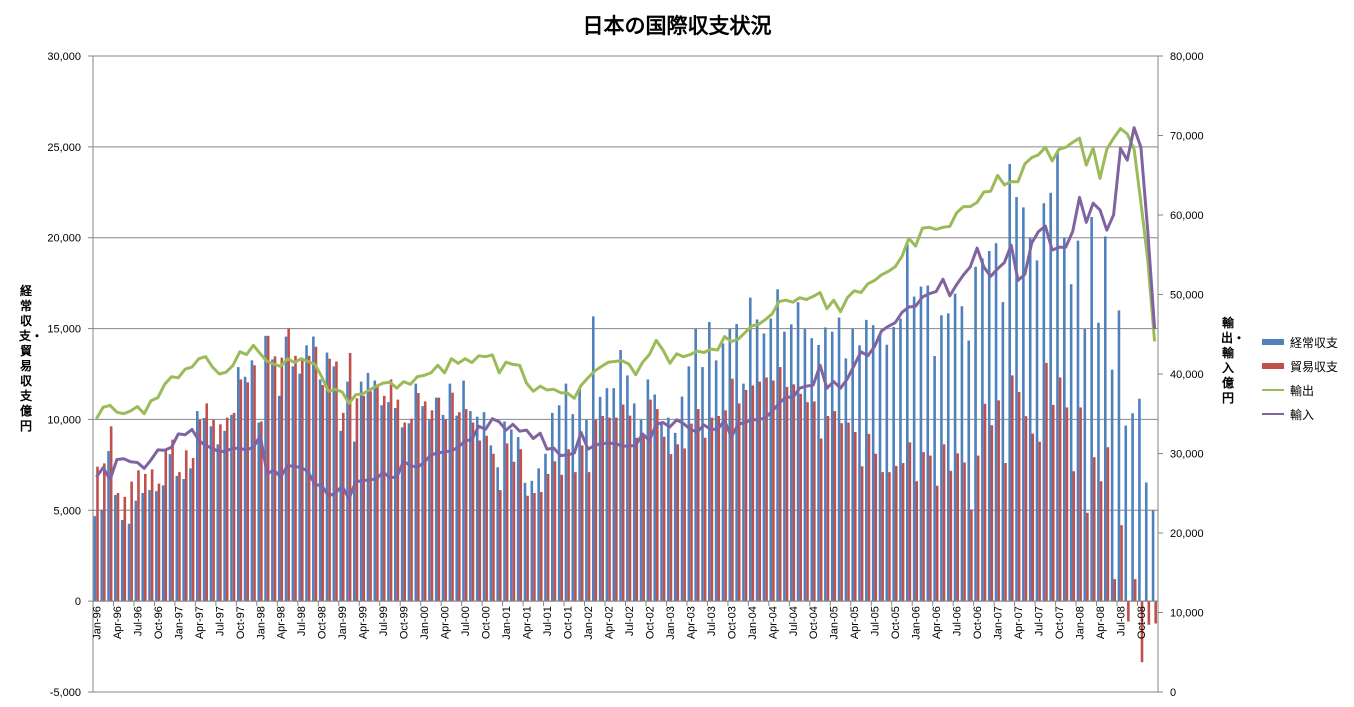 The image size is (1354, 707). Describe the element at coordinates (1080, 623) in the screenshot. I see `x-tick-label: Jan-08` at that location.